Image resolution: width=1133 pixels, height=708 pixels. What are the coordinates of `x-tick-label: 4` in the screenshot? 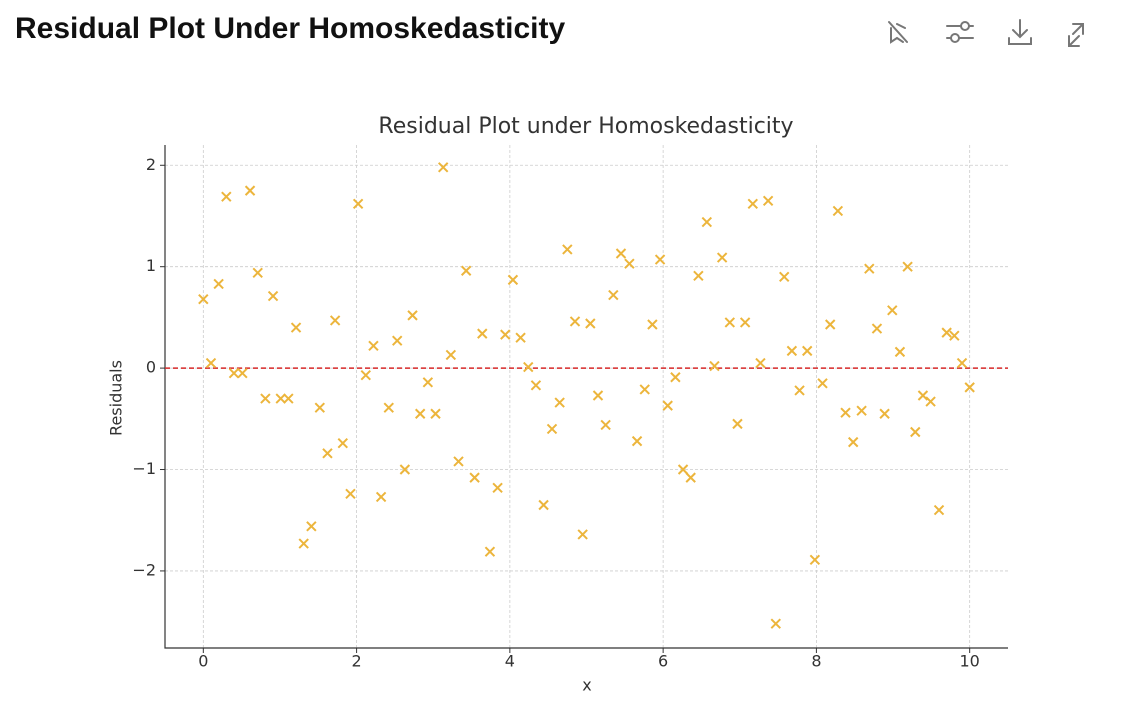 It's located at (510, 661).